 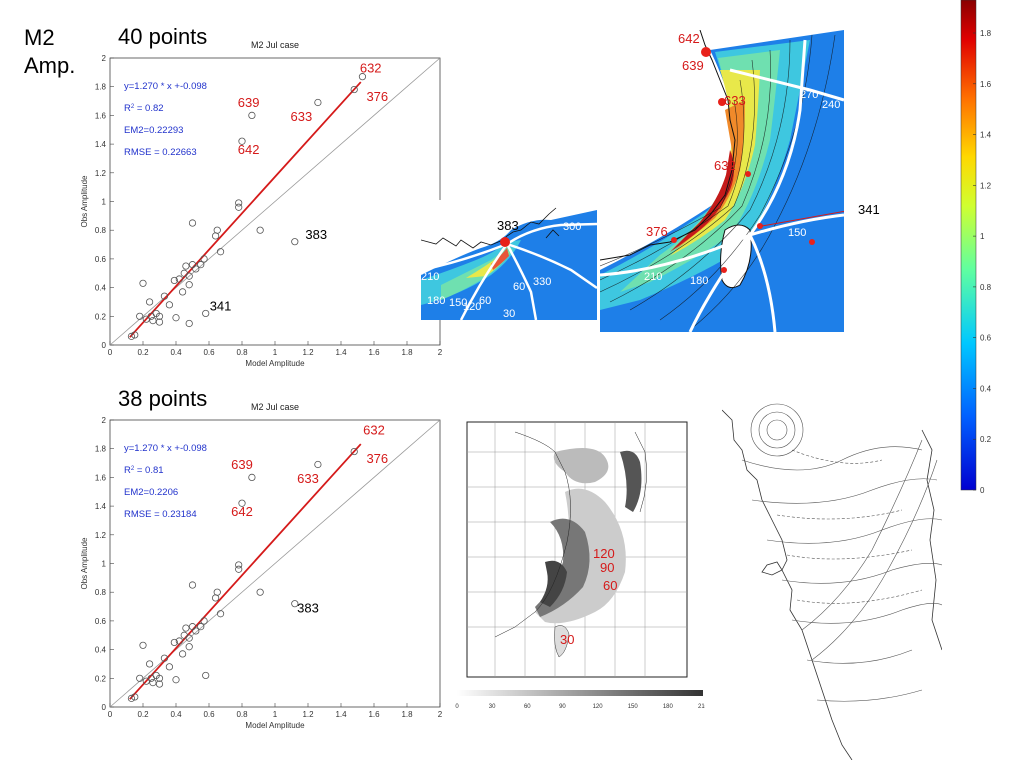 What do you see at coordinates (457, 707) in the screenshot?
I see `gray-scale-tick-label: 0` at bounding box center [457, 707].